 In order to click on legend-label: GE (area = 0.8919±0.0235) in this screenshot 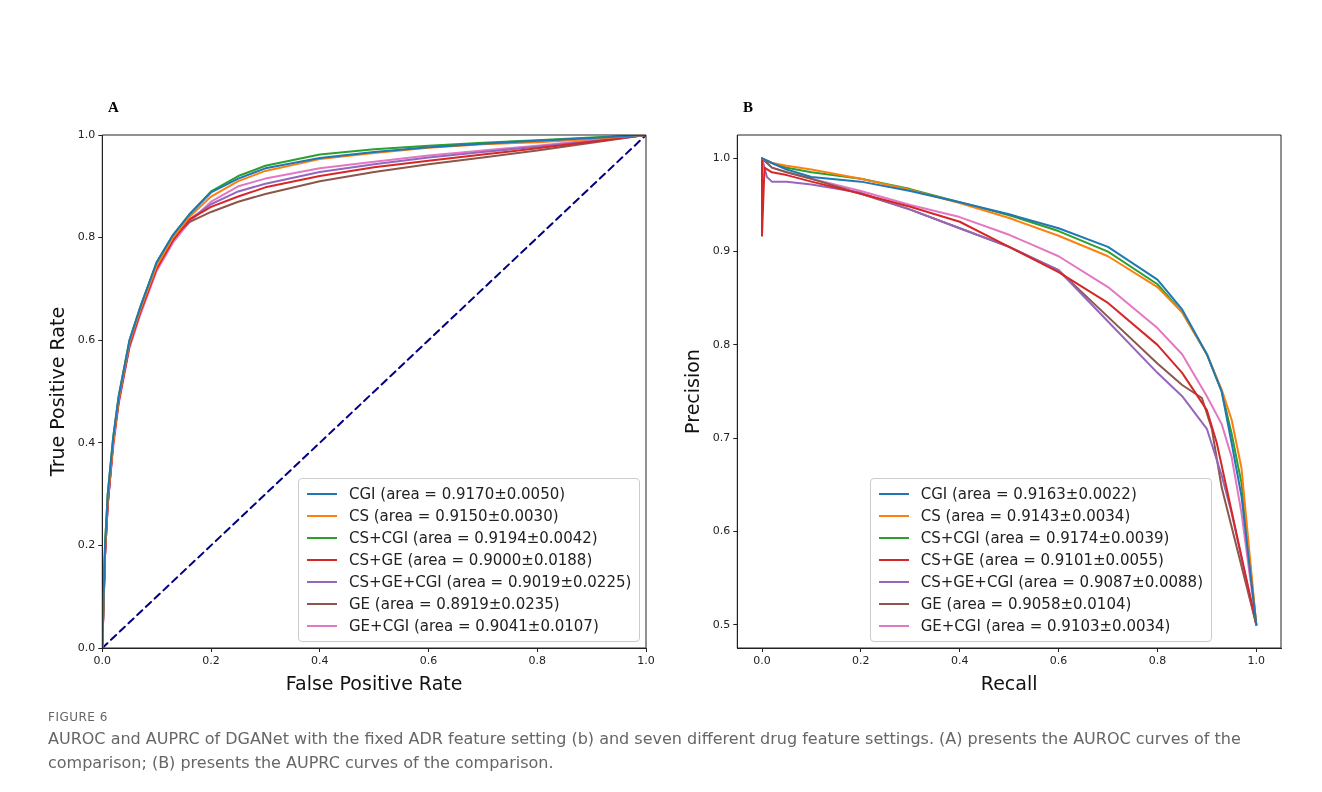, I will do `click(454, 604)`.